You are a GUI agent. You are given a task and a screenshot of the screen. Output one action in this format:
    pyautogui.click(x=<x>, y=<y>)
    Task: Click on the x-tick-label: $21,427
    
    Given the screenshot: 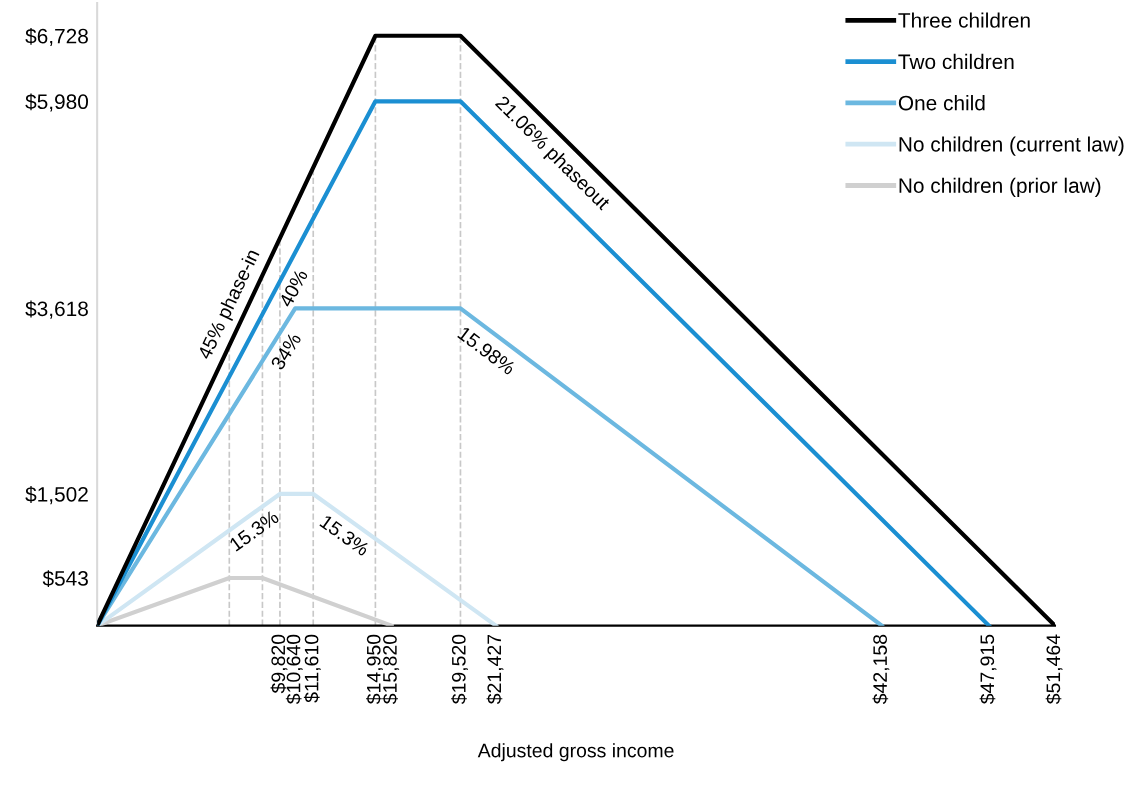 What is the action you would take?
    pyautogui.click(x=495, y=669)
    